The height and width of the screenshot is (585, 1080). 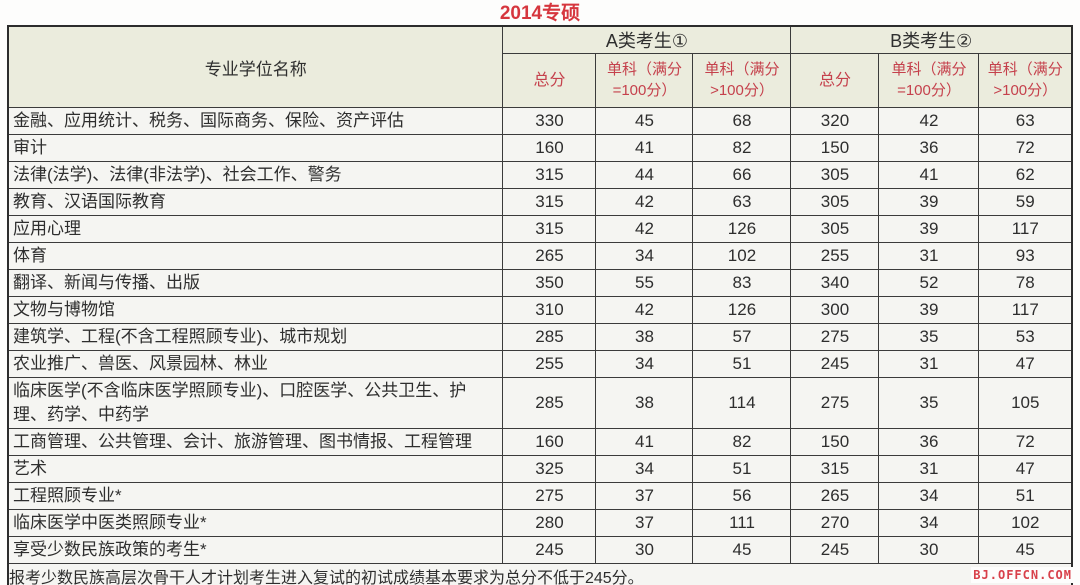 What do you see at coordinates (1025, 403) in the screenshot?
I see `score-cell: 105` at bounding box center [1025, 403].